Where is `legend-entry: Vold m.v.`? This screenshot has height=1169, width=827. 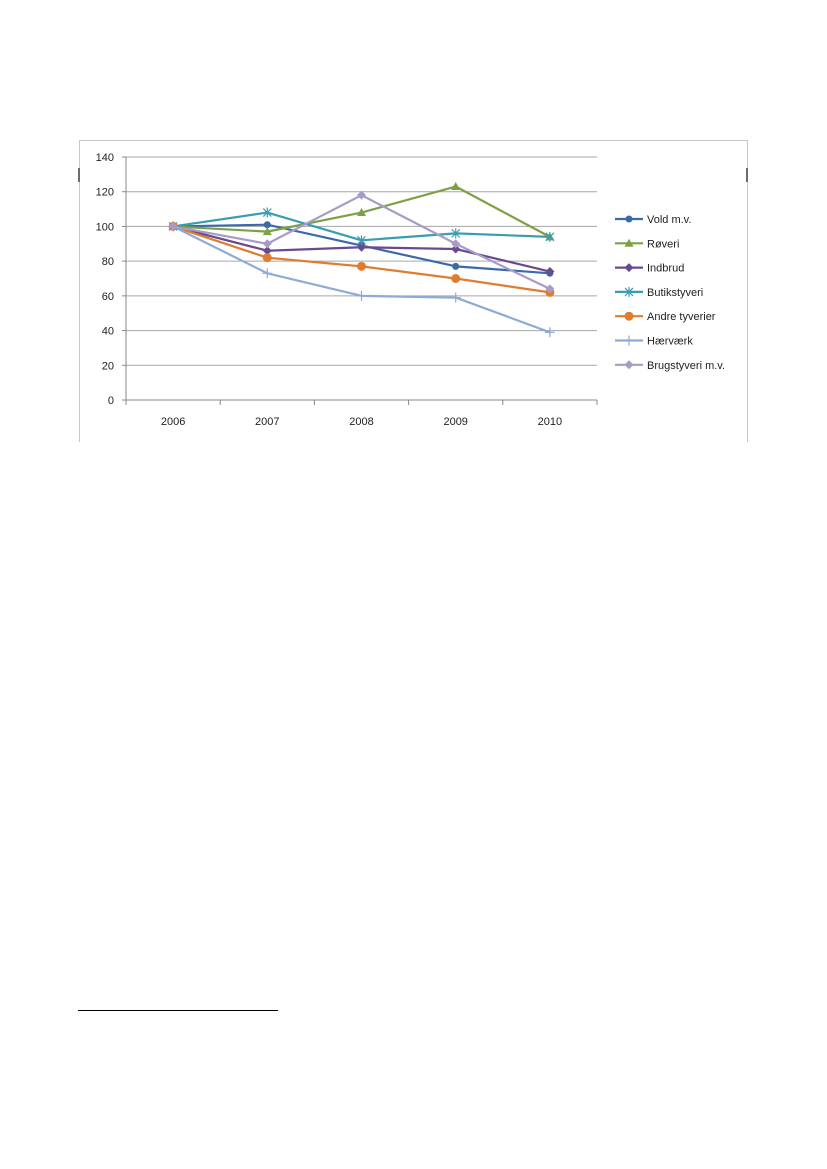
legend-entry: Vold m.v. is located at coordinates (653, 220).